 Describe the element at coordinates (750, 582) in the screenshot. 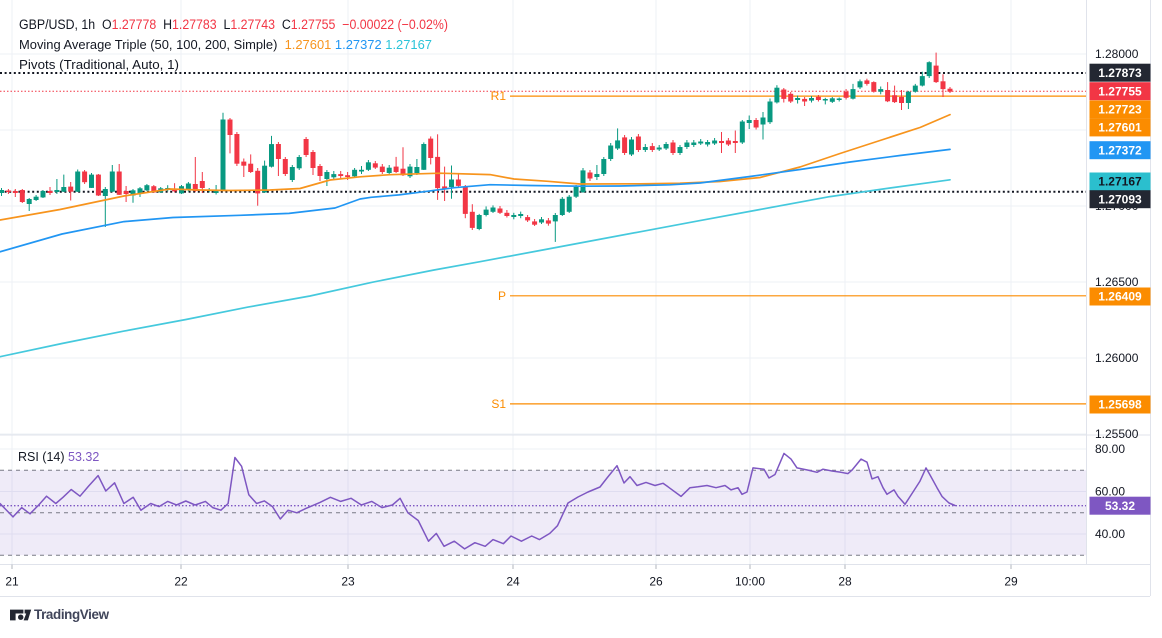

I see `svg-text: 10:00` at that location.